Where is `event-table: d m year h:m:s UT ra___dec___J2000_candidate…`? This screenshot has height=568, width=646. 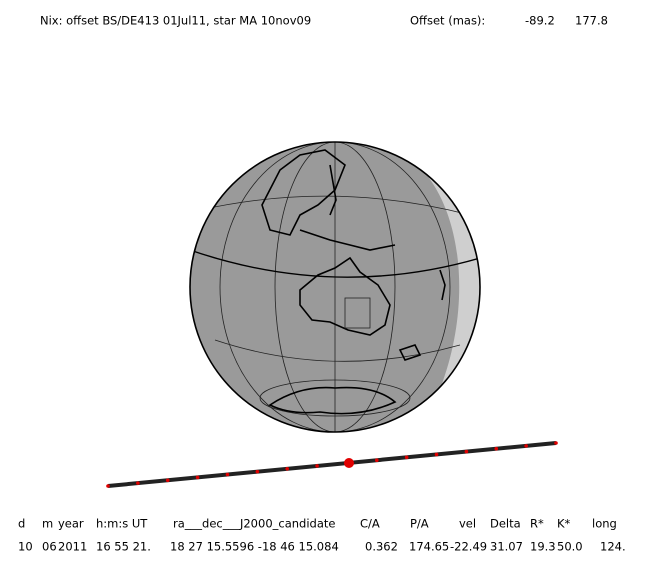 event-table: d m year h:m:s UT ra___dec___J2000_candidate… is located at coordinates (322, 535).